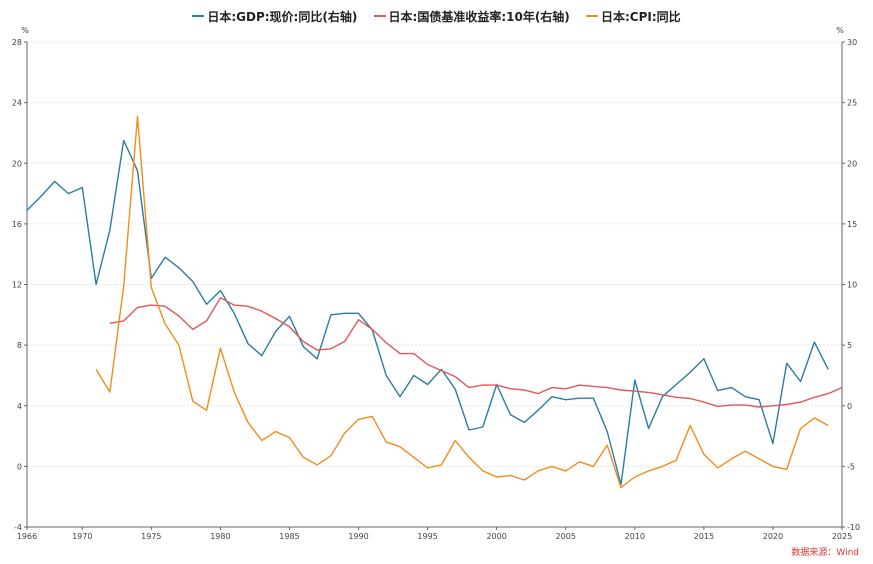 Image resolution: width=873 pixels, height=564 pixels. Describe the element at coordinates (852, 224) in the screenshot. I see `y-tick-label-right: 15` at that location.